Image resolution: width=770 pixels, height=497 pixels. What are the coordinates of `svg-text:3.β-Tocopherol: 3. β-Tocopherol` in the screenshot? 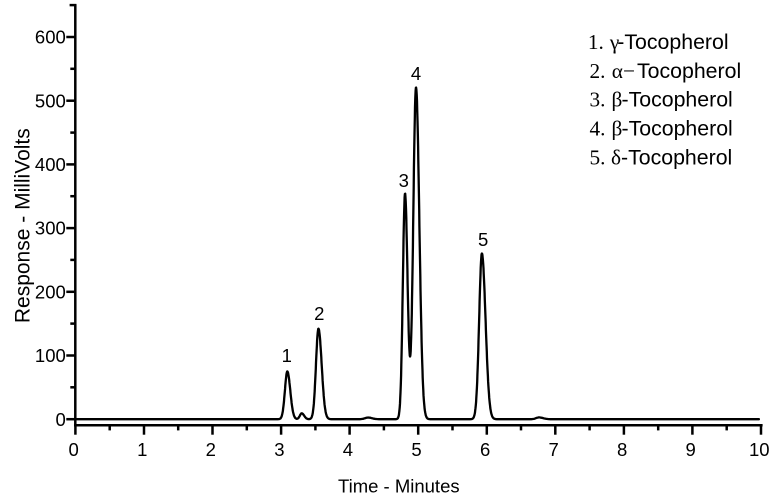 It's located at (661, 100).